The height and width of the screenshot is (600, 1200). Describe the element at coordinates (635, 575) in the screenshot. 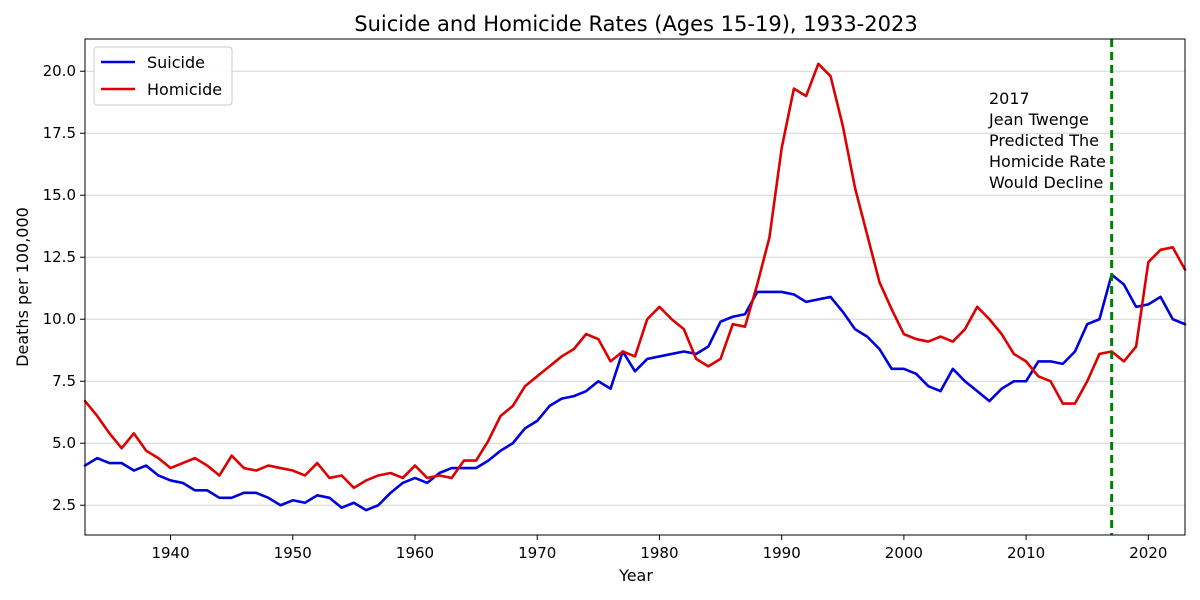

I see `x-axis-title: Year` at that location.